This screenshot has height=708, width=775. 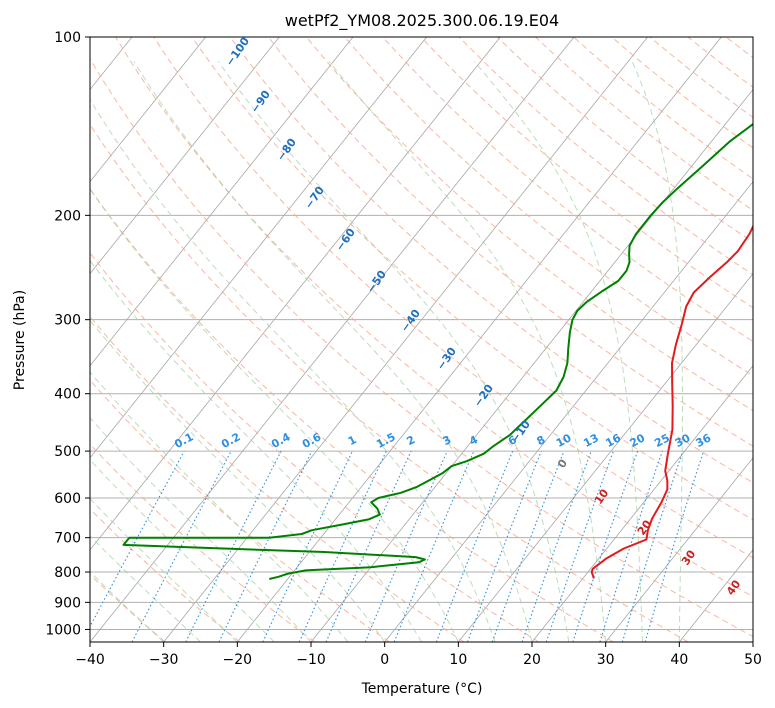 What do you see at coordinates (67, 573) in the screenshot?
I see `y-tick-label: 800` at bounding box center [67, 573].